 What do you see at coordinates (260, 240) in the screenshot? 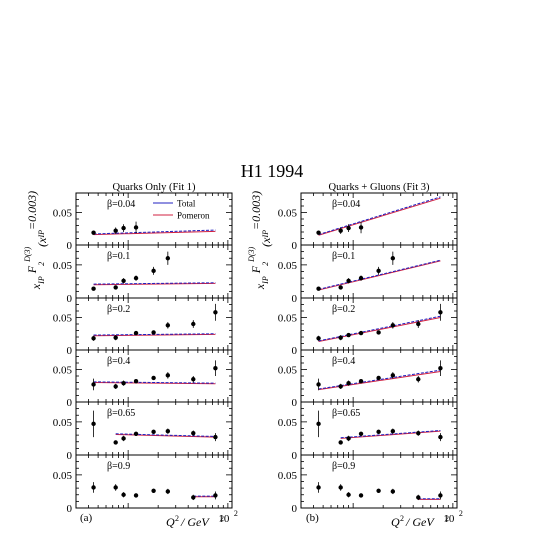
I see `y-axis-label: xIP F2D(3)(xIP=0.003)` at bounding box center [260, 240].